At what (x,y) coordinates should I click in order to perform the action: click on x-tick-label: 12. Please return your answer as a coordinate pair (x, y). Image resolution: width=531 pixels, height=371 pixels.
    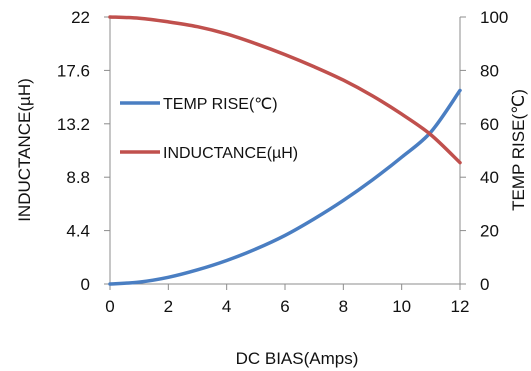
    Looking at the image, I should click on (460, 306).